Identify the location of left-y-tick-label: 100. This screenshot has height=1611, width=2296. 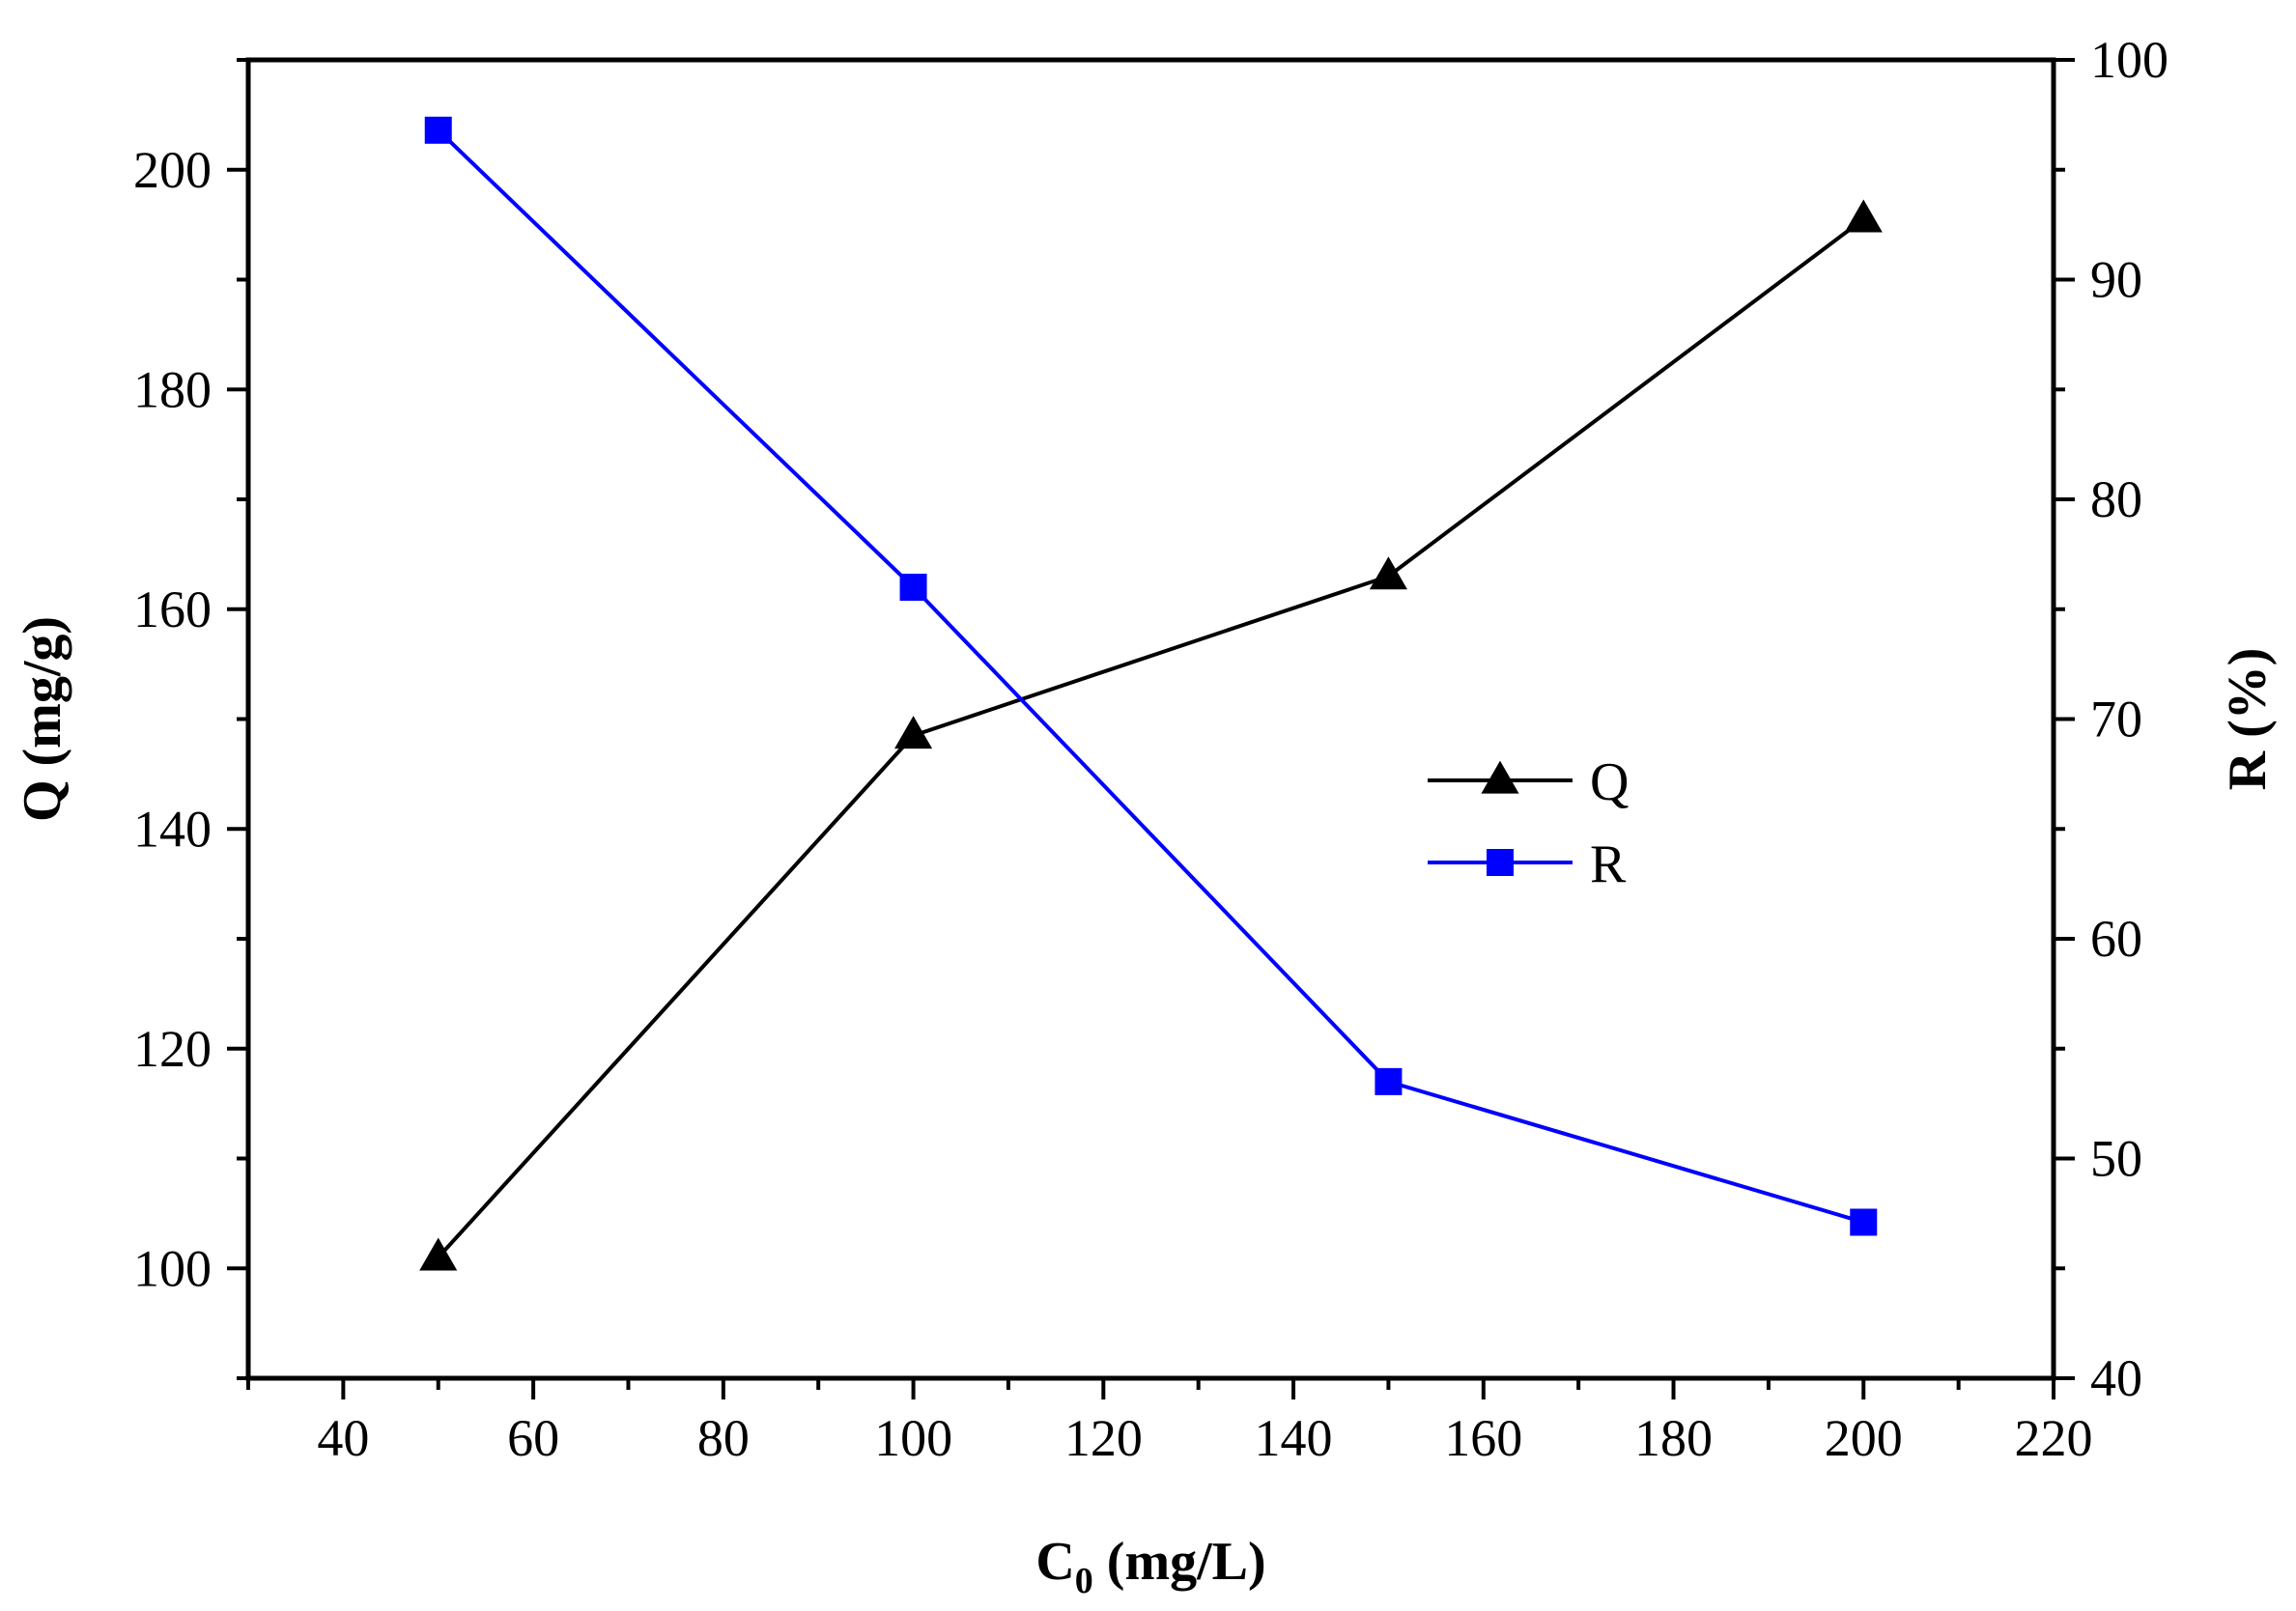
(173, 1268).